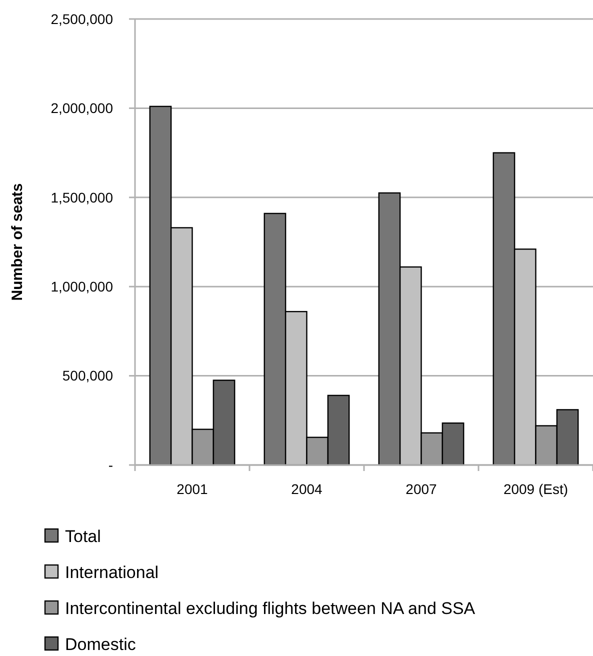  What do you see at coordinates (82, 286) in the screenshot?
I see `y-tick-label: 1,000,000` at bounding box center [82, 286].